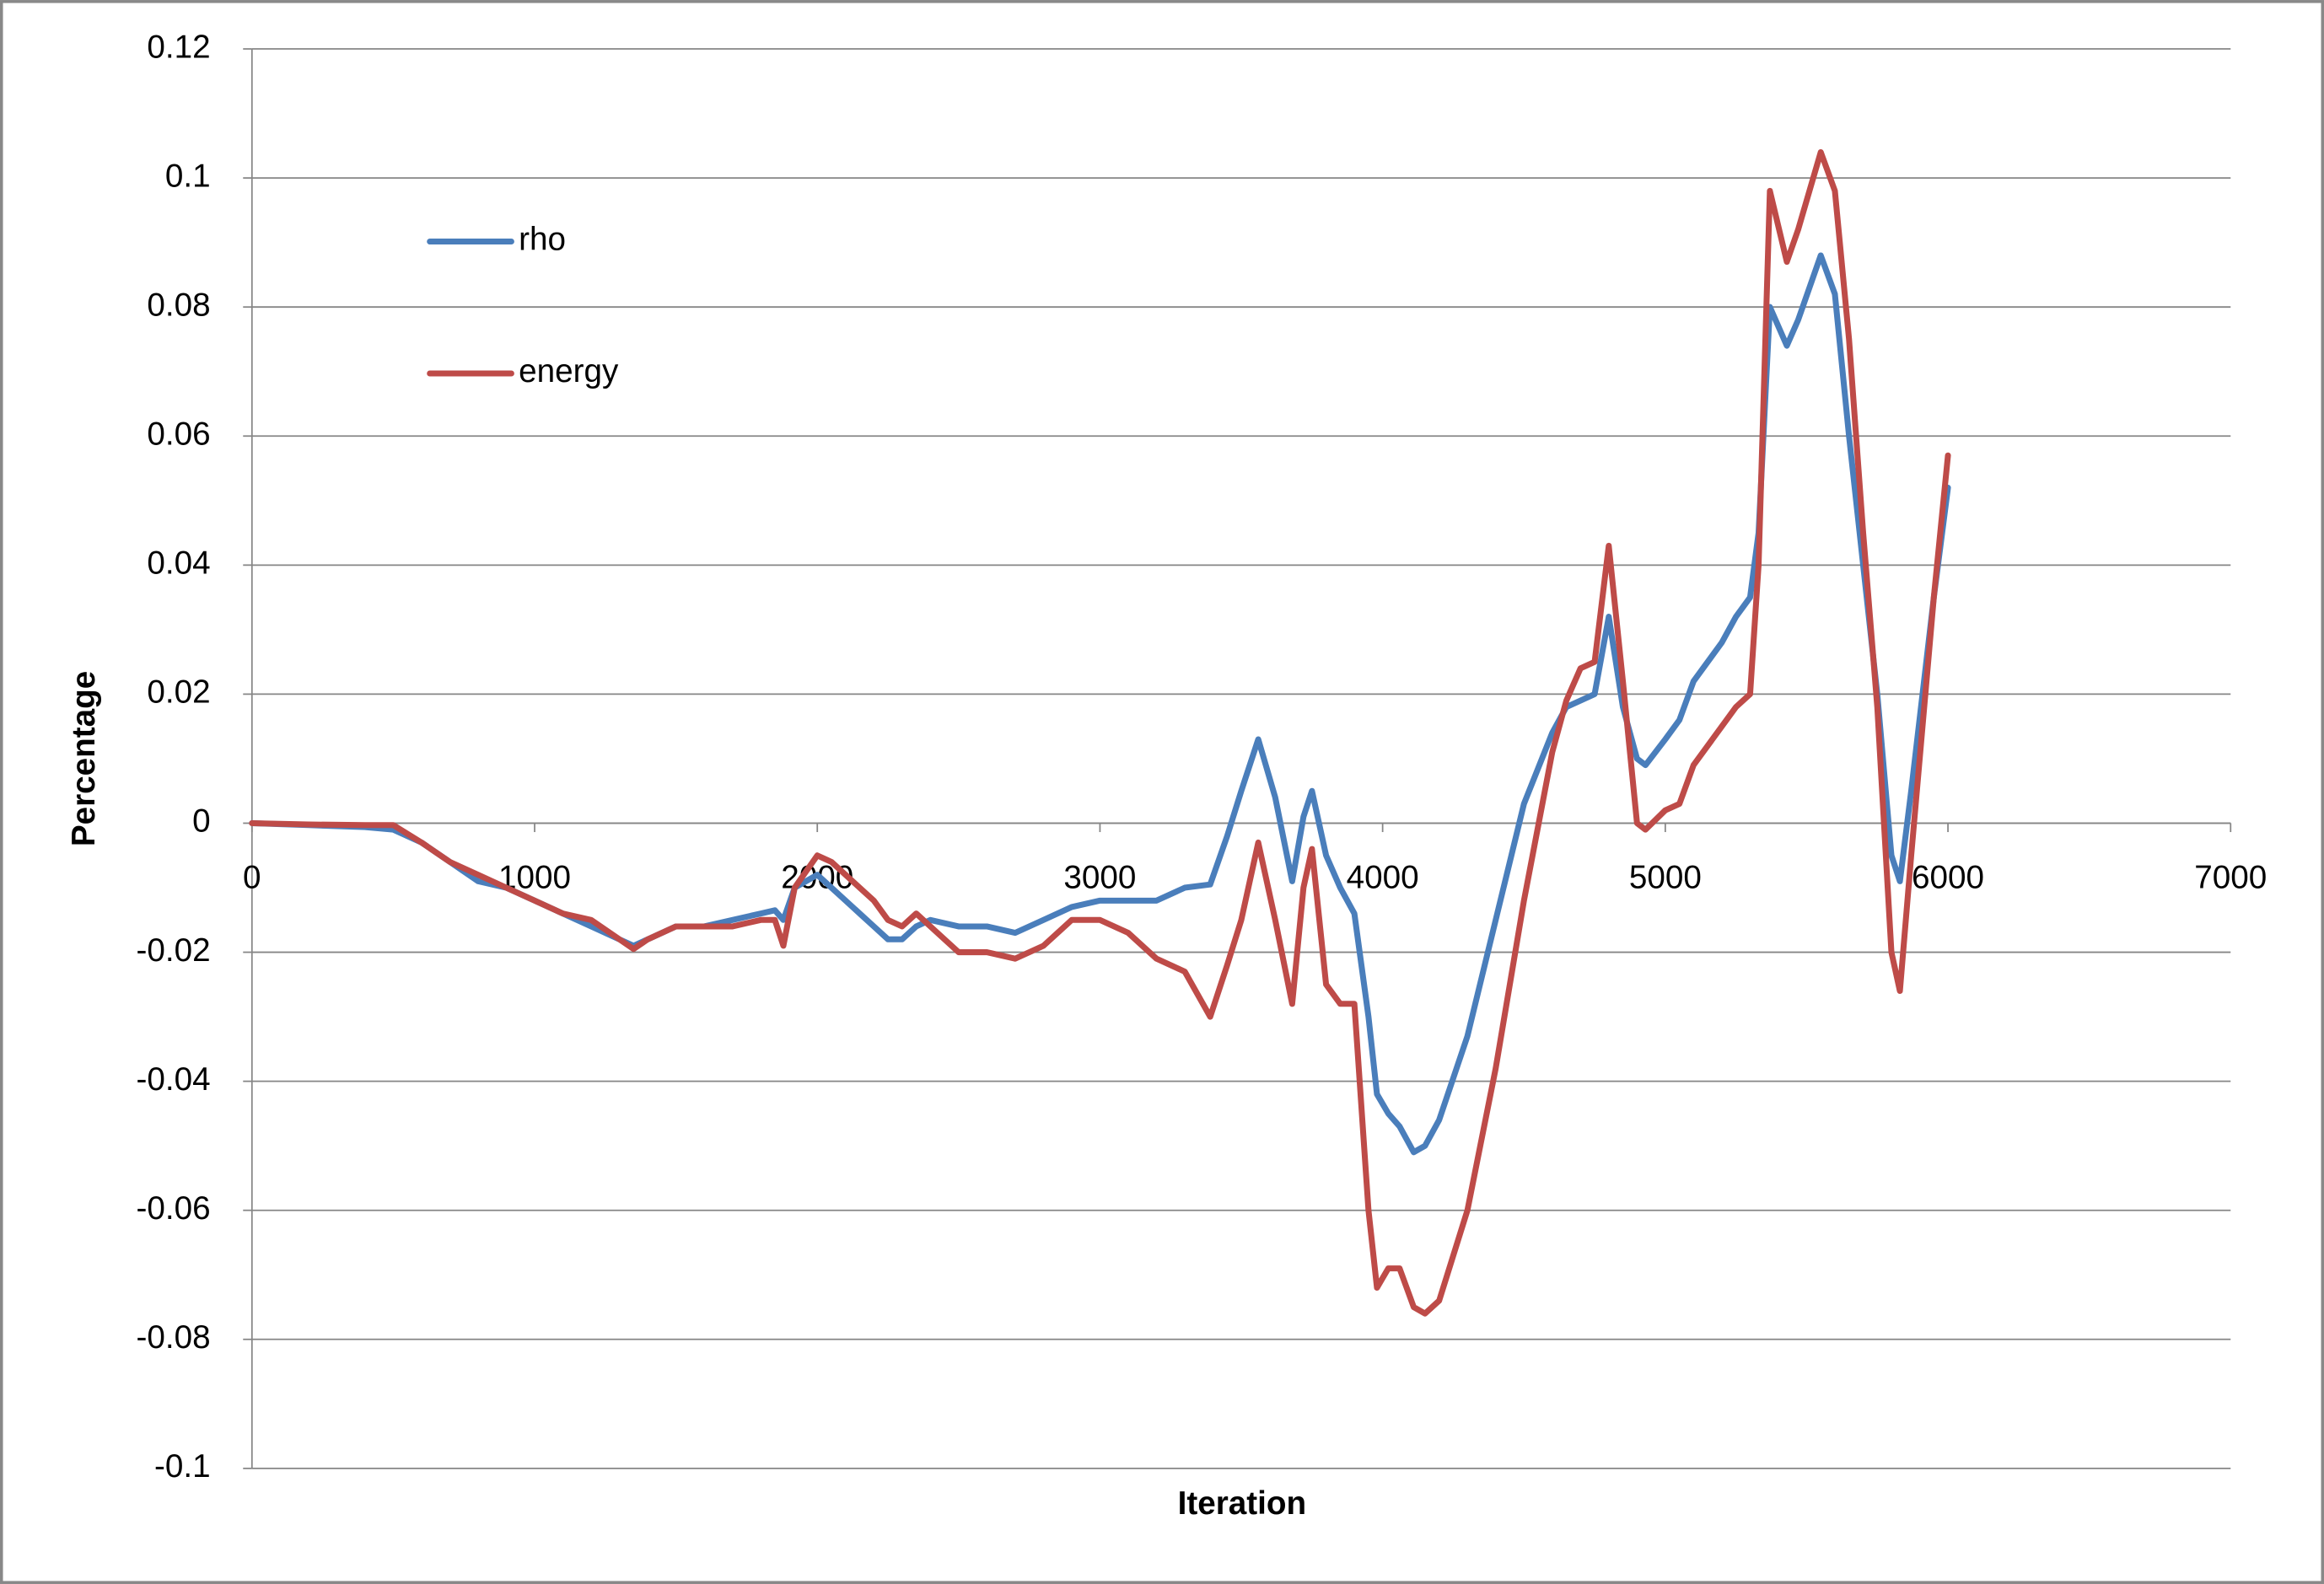 This screenshot has height=1584, width=2324. Describe the element at coordinates (173, 1337) in the screenshot. I see `y-tick-label: -0.08` at that location.